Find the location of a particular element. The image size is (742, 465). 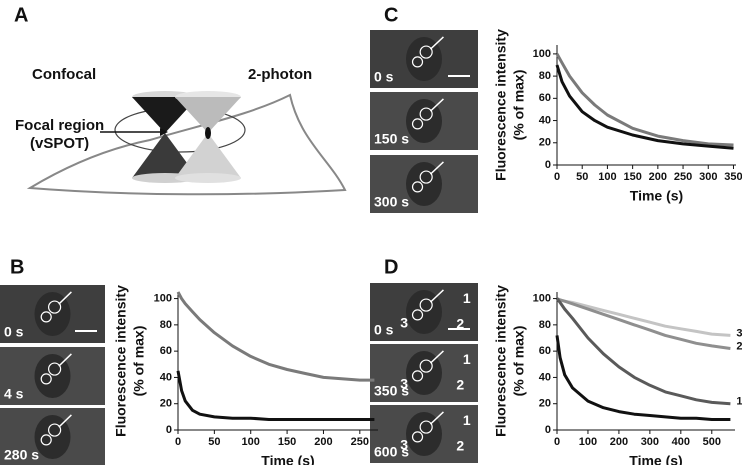

x-tick-label: 350 is located at coordinates (733, 177).